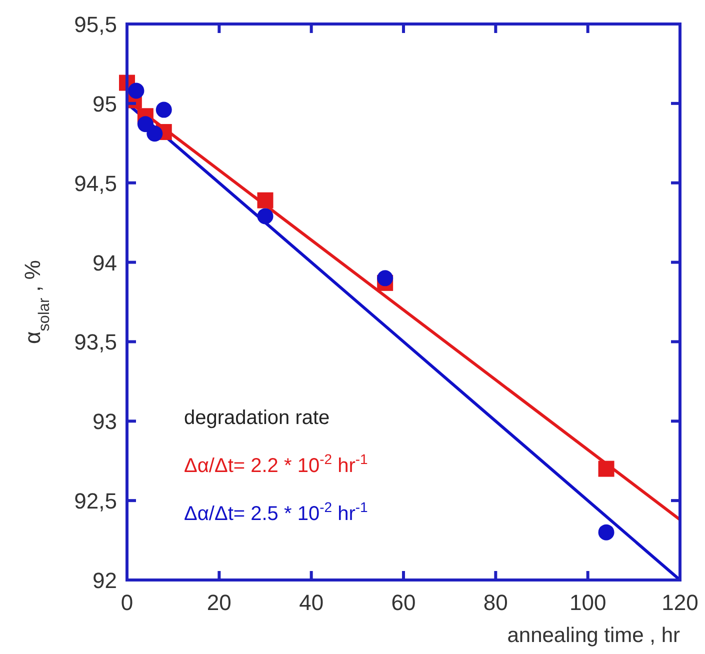 The width and height of the screenshot is (705, 654). What do you see at coordinates (495, 602) in the screenshot?
I see `x-tick-label: 80` at bounding box center [495, 602].